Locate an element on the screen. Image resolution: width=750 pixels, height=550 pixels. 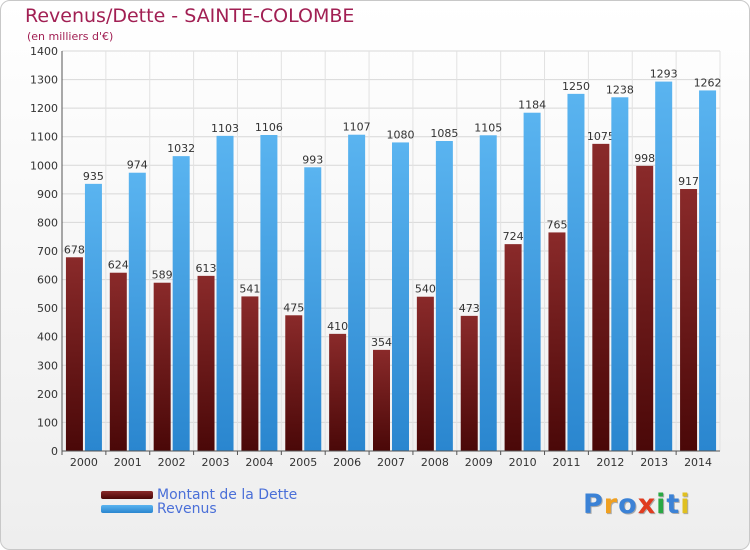
x-tick-label: 2013 is located at coordinates (654, 462).